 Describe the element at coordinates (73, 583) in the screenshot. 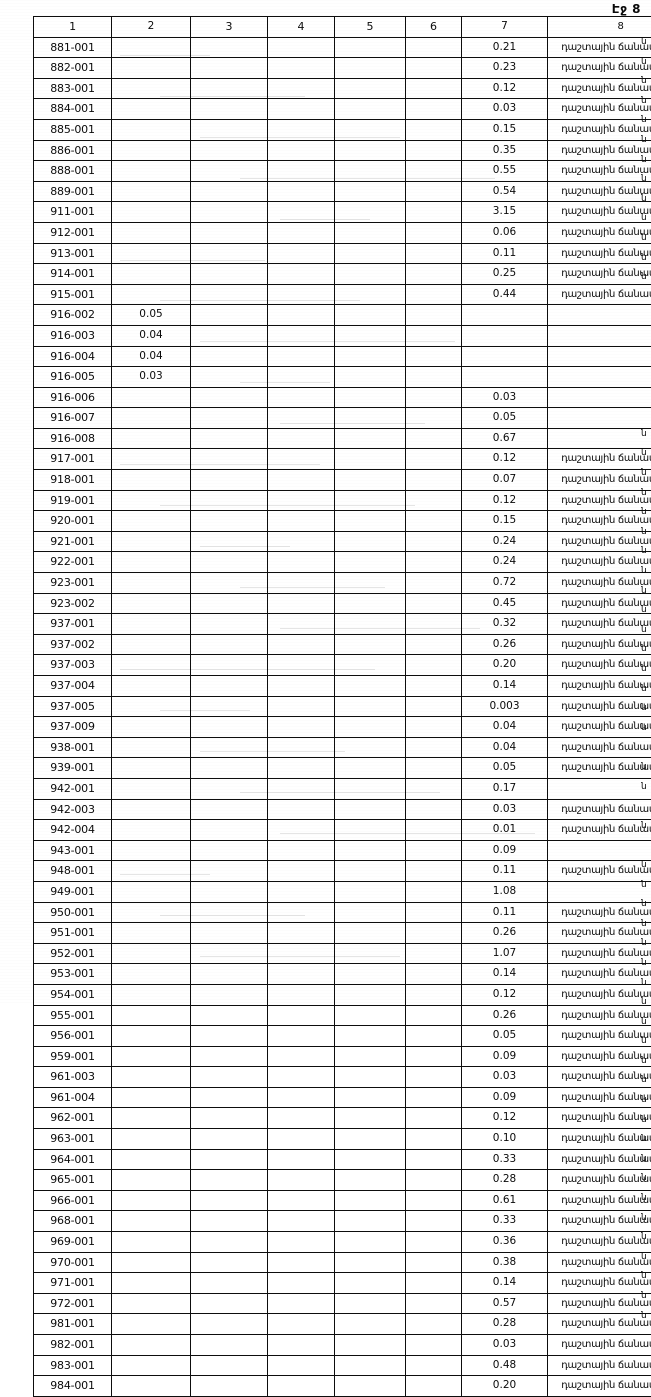

I see `cell-c1: 923-001` at that location.